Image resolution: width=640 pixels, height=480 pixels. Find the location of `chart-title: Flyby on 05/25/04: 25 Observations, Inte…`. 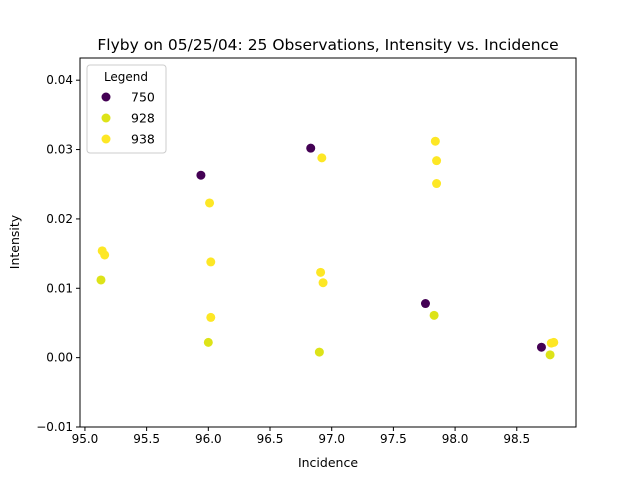

chart-title: Flyby on 05/25/04: 25 Observations, Inte… is located at coordinates (327, 45).